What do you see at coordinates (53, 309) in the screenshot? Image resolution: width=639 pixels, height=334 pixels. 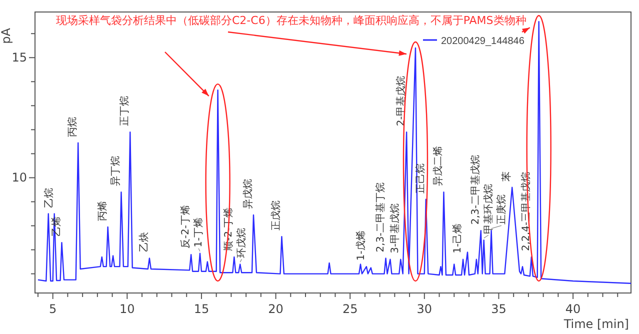 I see `x-tick-label: 5` at bounding box center [53, 309].